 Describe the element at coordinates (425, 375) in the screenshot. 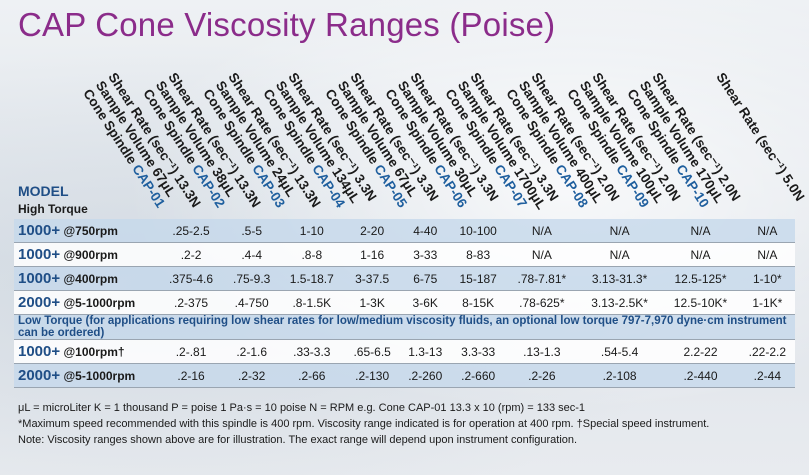

I see `table-cell: .2-260` at that location.